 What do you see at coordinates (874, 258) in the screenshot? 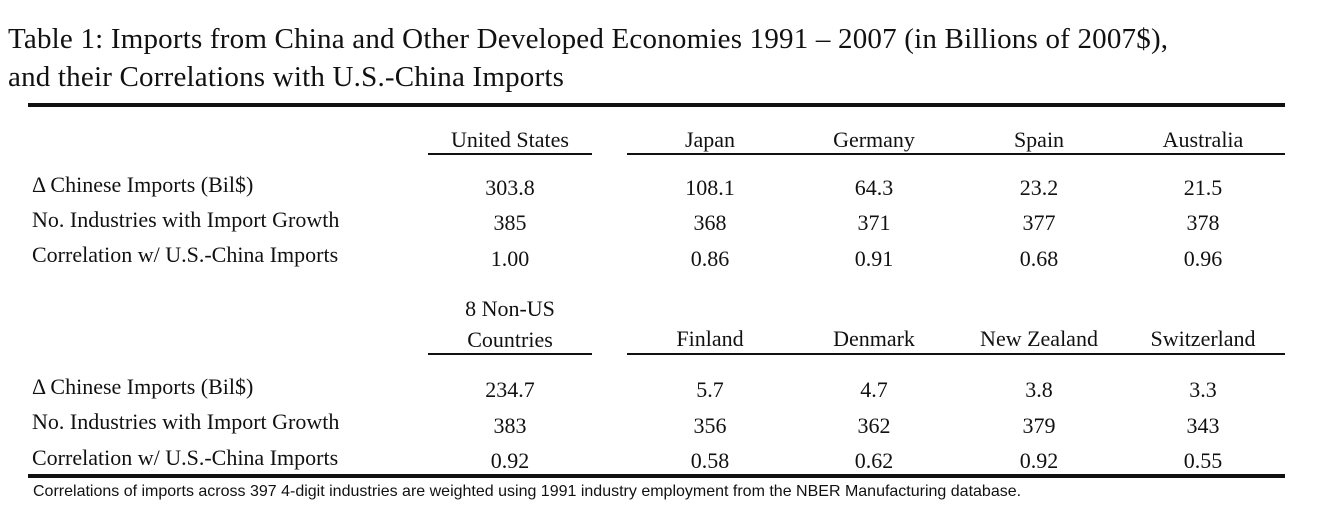
I see `table-cell: 0.91` at bounding box center [874, 258].